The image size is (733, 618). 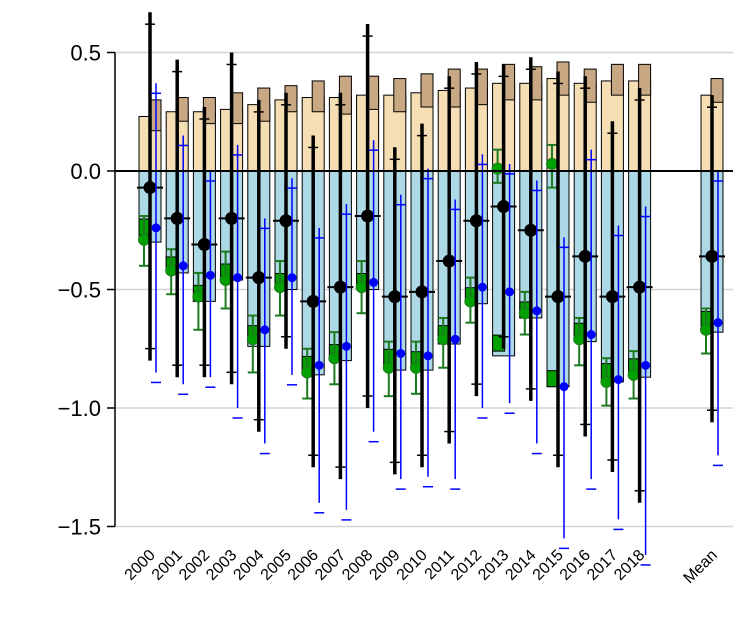 What do you see at coordinates (639, 314) in the screenshot?
I see `category-group-2018` at bounding box center [639, 314].